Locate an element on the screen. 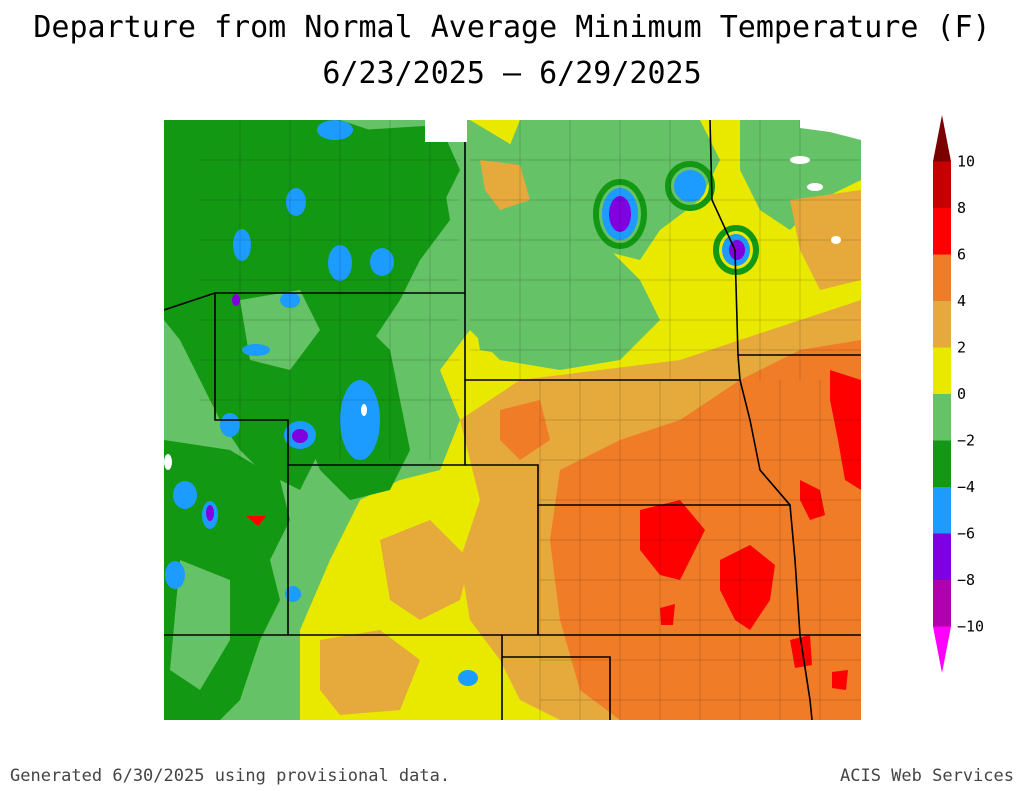  map-date-range: 6/23/2025 – 6/29/2025 is located at coordinates (512, 73).